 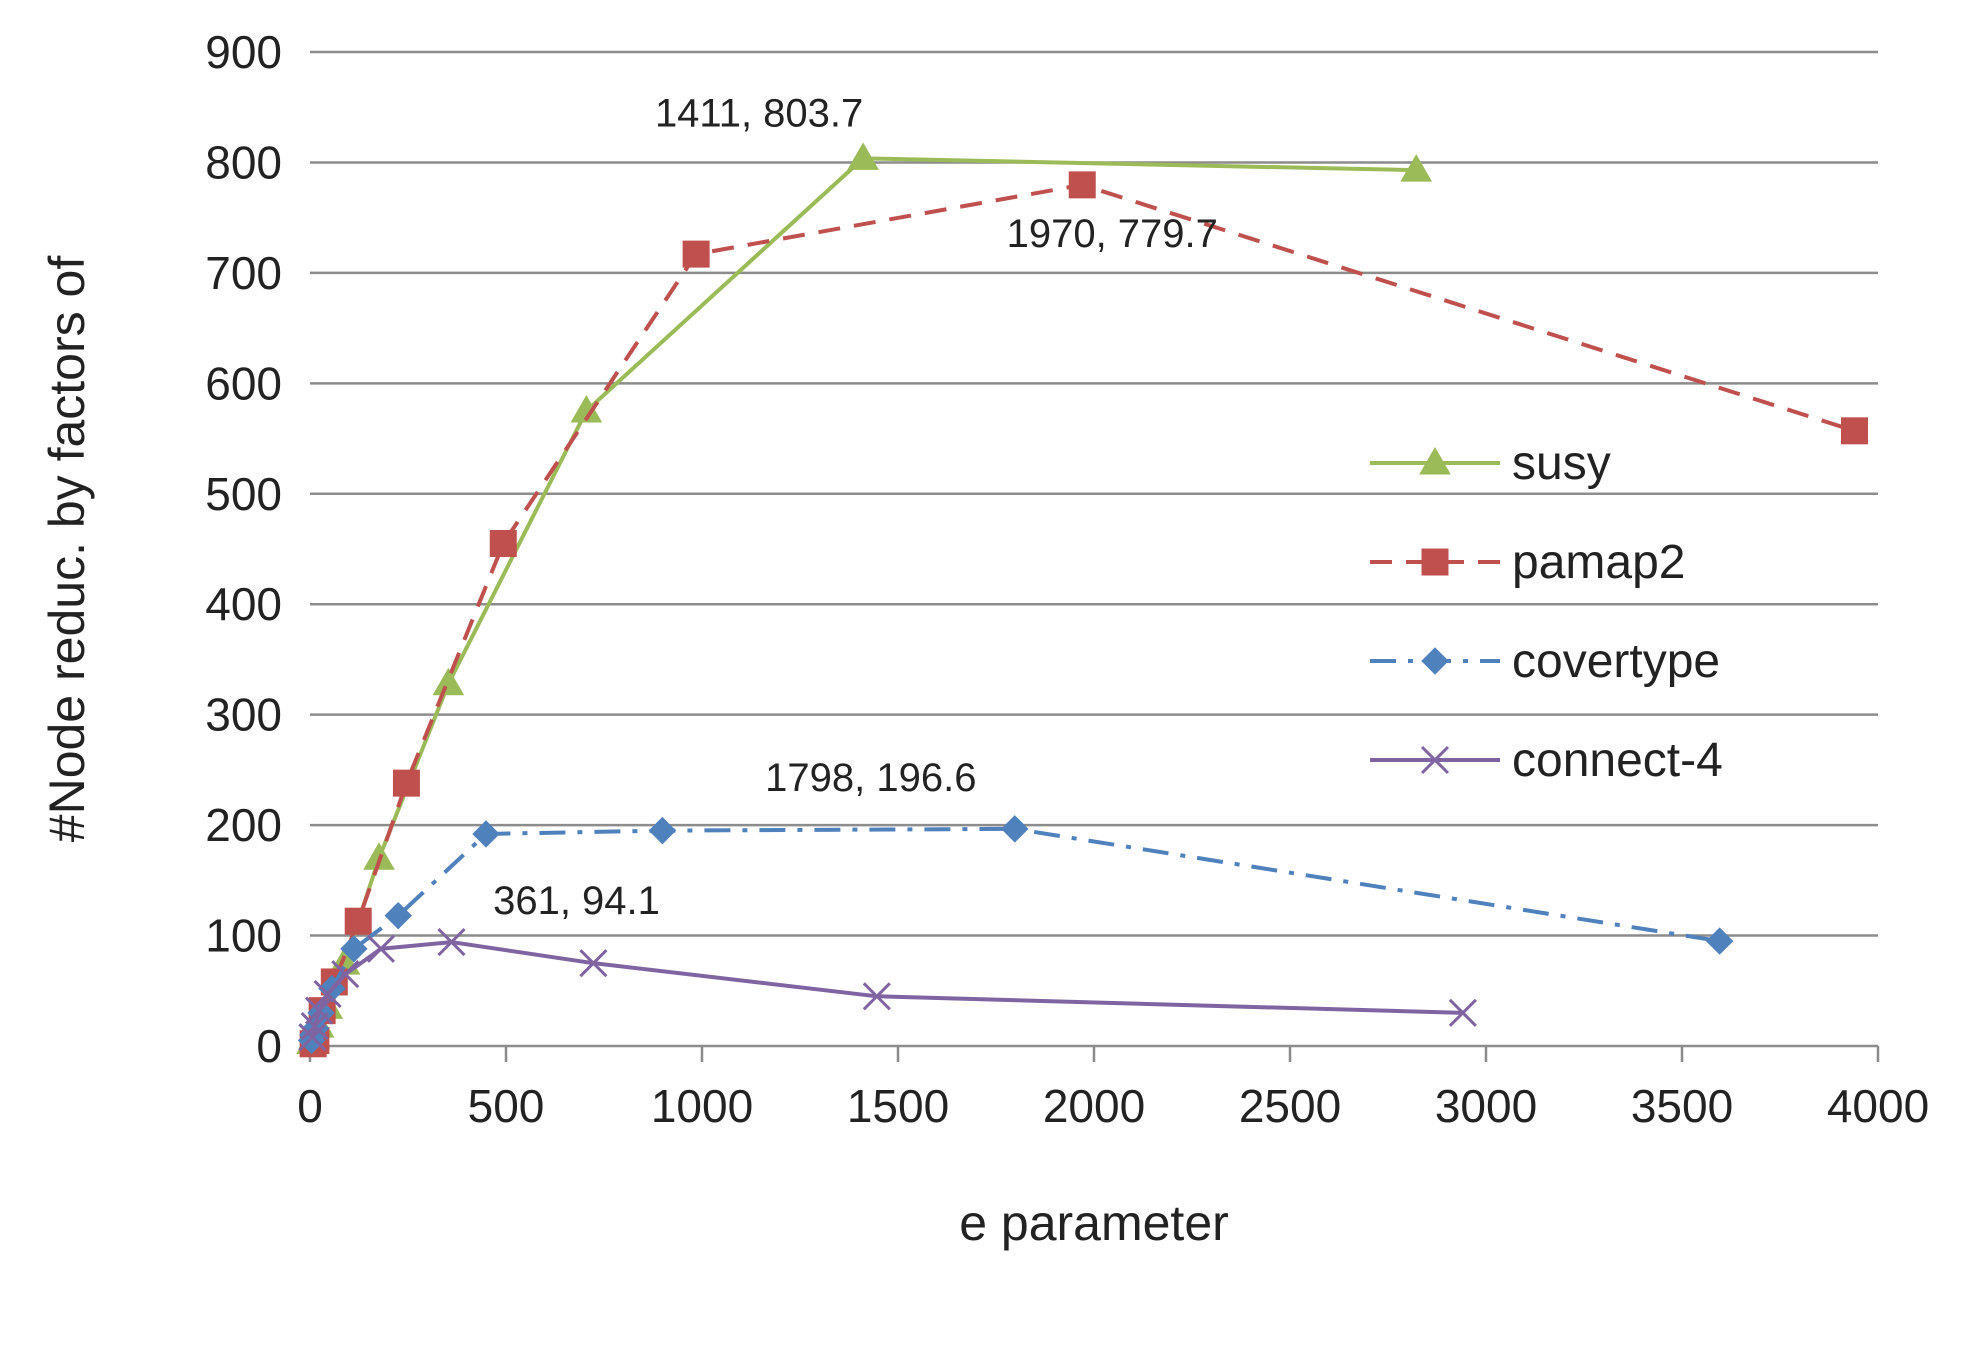 What do you see at coordinates (1490, 463) in the screenshot?
I see `legend-item-susy: susy` at bounding box center [1490, 463].